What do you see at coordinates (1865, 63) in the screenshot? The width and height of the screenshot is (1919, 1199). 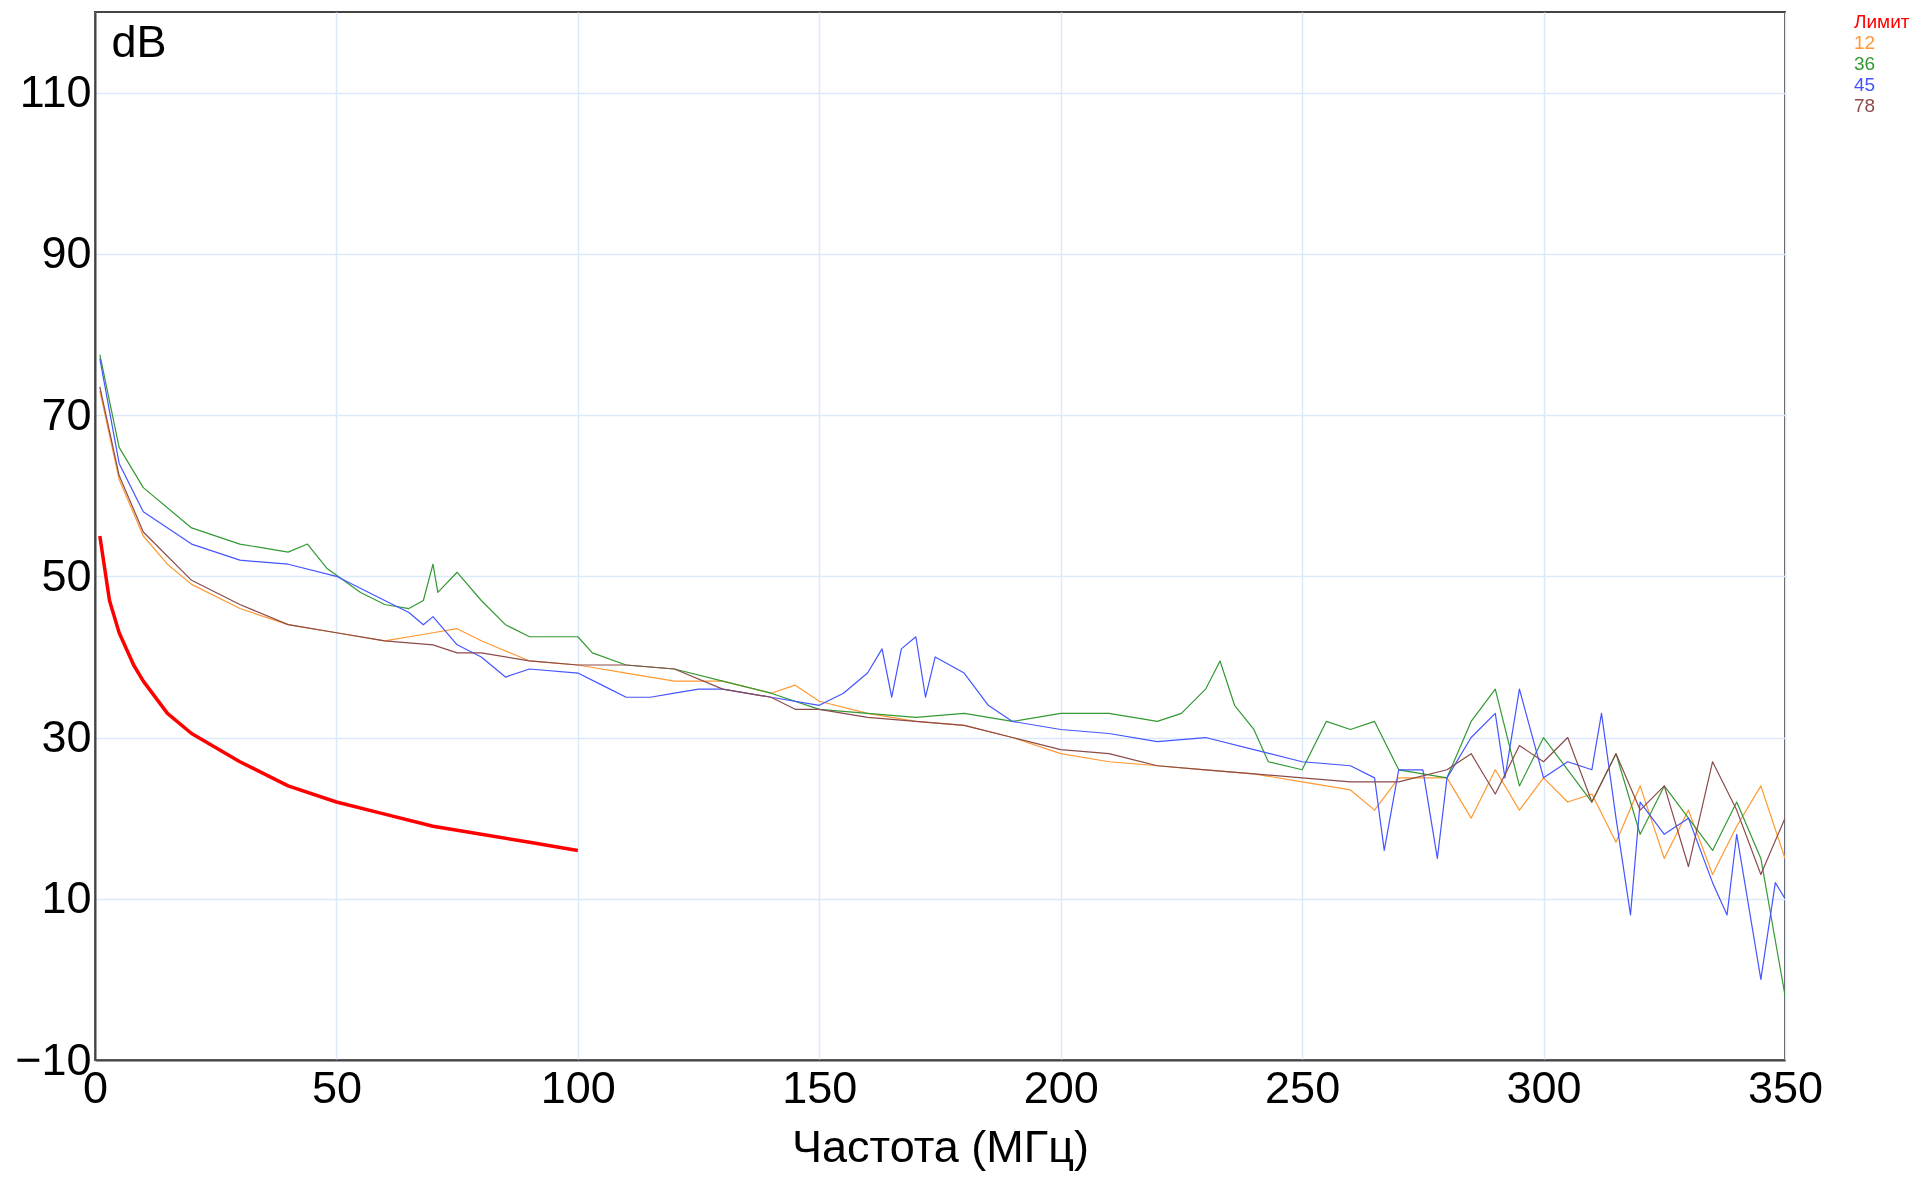 I see `text: 36` at bounding box center [1865, 63].